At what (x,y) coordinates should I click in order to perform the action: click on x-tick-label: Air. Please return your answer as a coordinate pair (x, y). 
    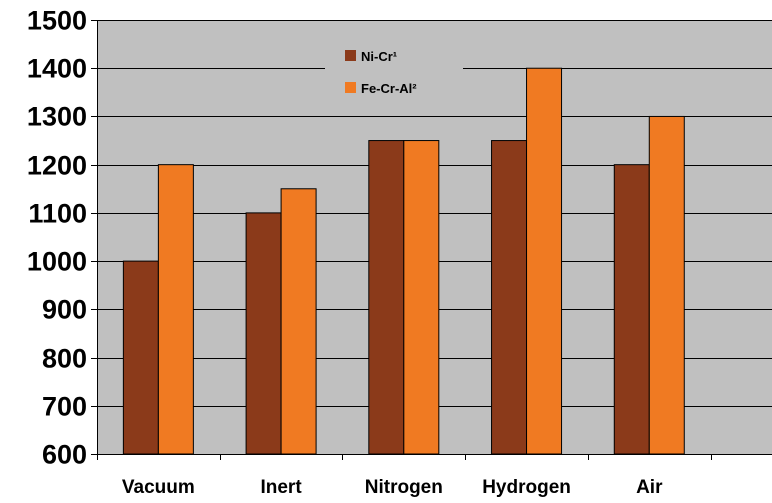
    Looking at the image, I should click on (649, 487).